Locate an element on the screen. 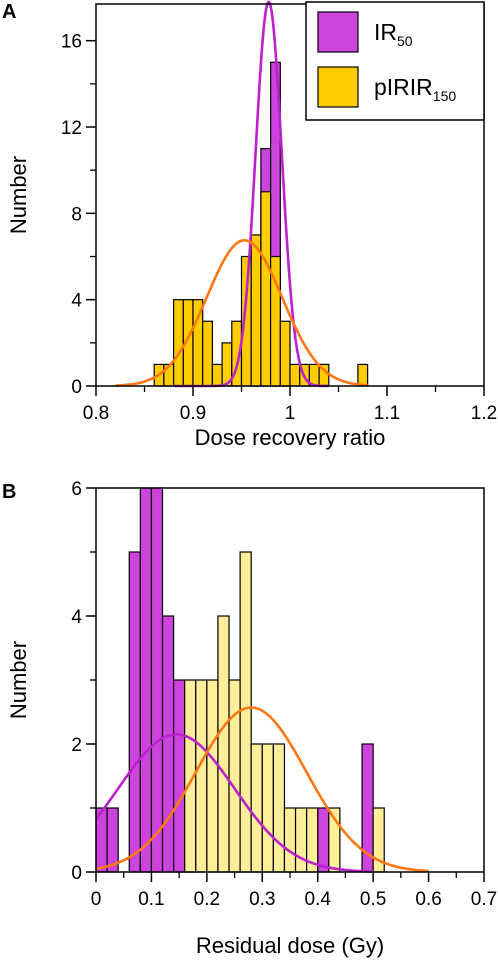 This screenshot has height=966, width=498. panel-a-y-axis-title: Number is located at coordinates (18, 195).